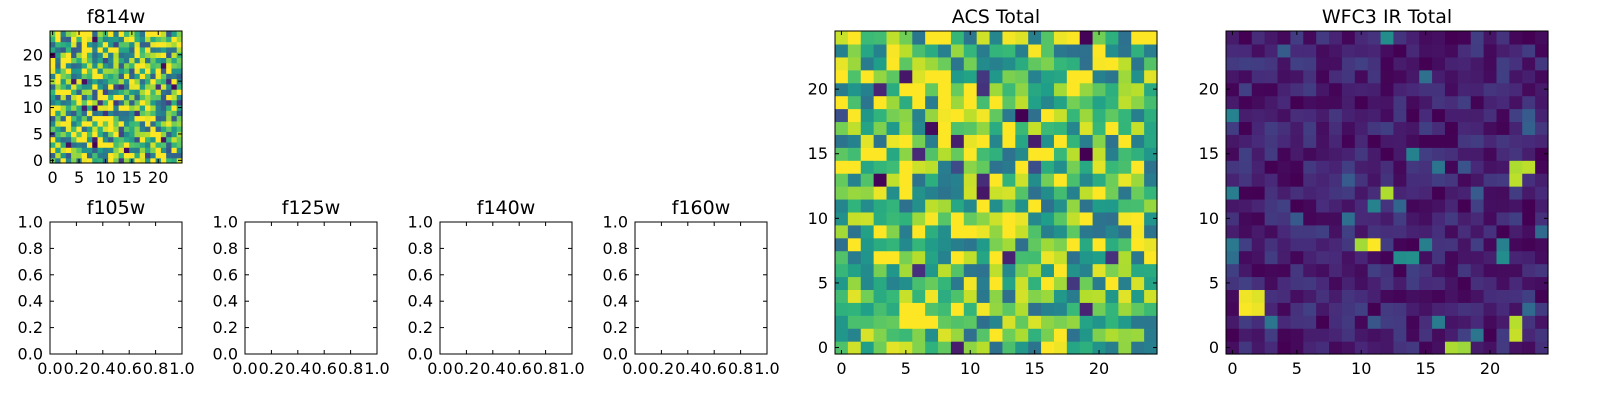 This screenshot has height=405, width=1600. Describe the element at coordinates (466, 368) in the screenshot. I see `x-tick-label: 0.2` at that location.